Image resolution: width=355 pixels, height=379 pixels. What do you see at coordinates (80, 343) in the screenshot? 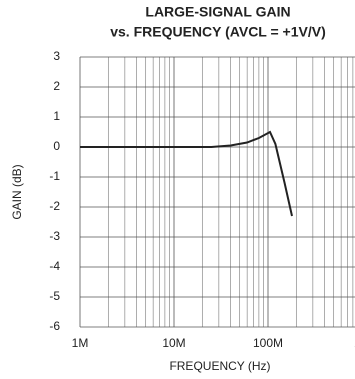
I see `x-tick-label: 1M` at bounding box center [80, 343].